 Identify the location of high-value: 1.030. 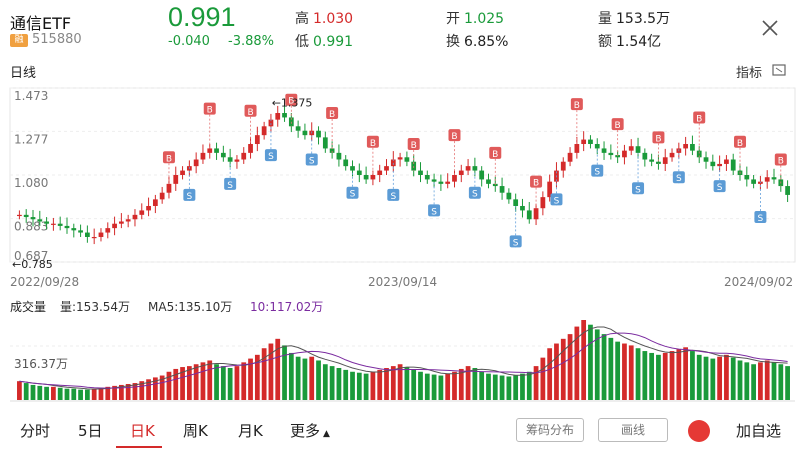
(333, 19).